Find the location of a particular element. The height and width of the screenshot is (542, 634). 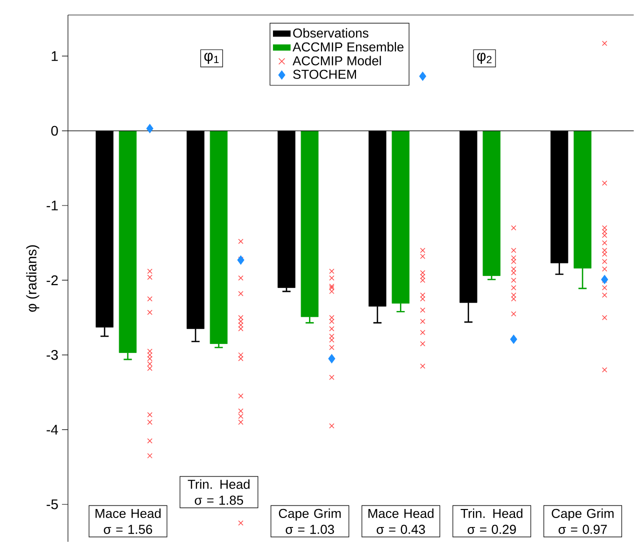

legend-label: Observations is located at coordinates (330, 33).